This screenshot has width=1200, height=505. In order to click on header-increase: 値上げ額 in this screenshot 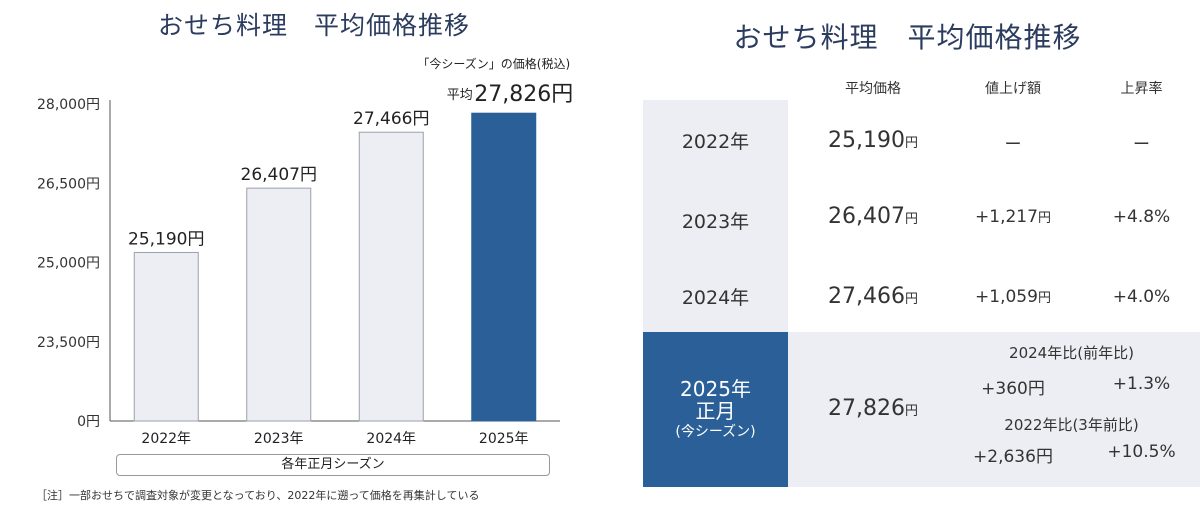, I will do `click(1013, 89)`.